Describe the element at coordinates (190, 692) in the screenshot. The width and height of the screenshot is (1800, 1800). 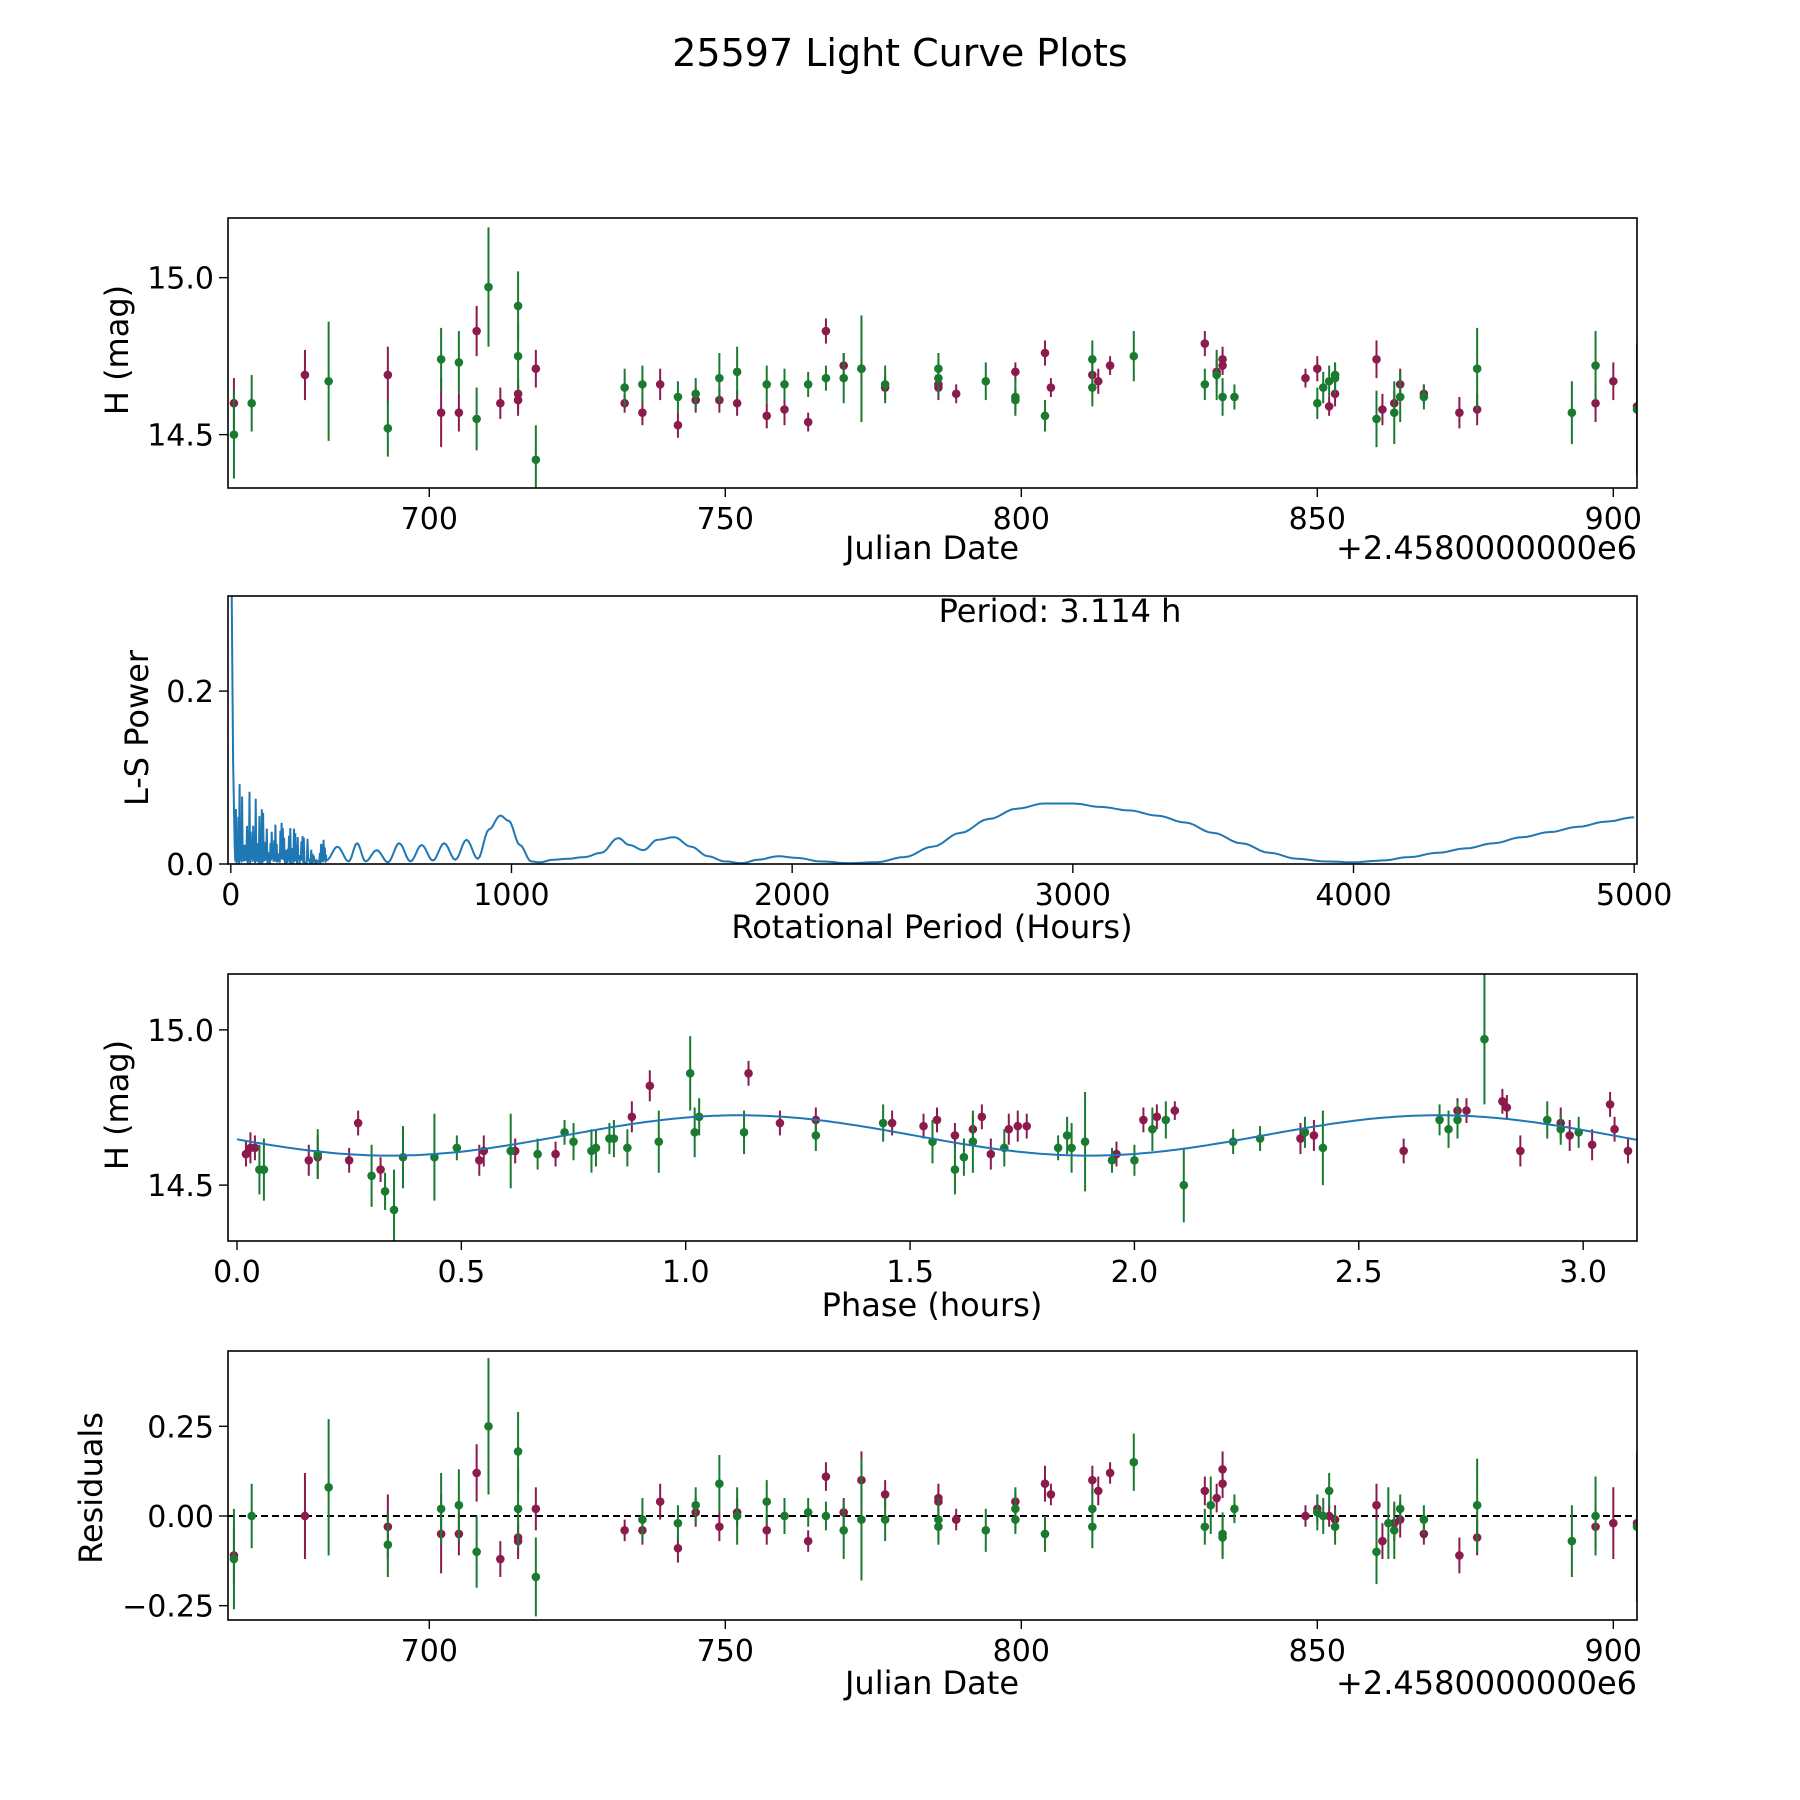
I see `periodogram-ytick-label: 0.2` at that location.